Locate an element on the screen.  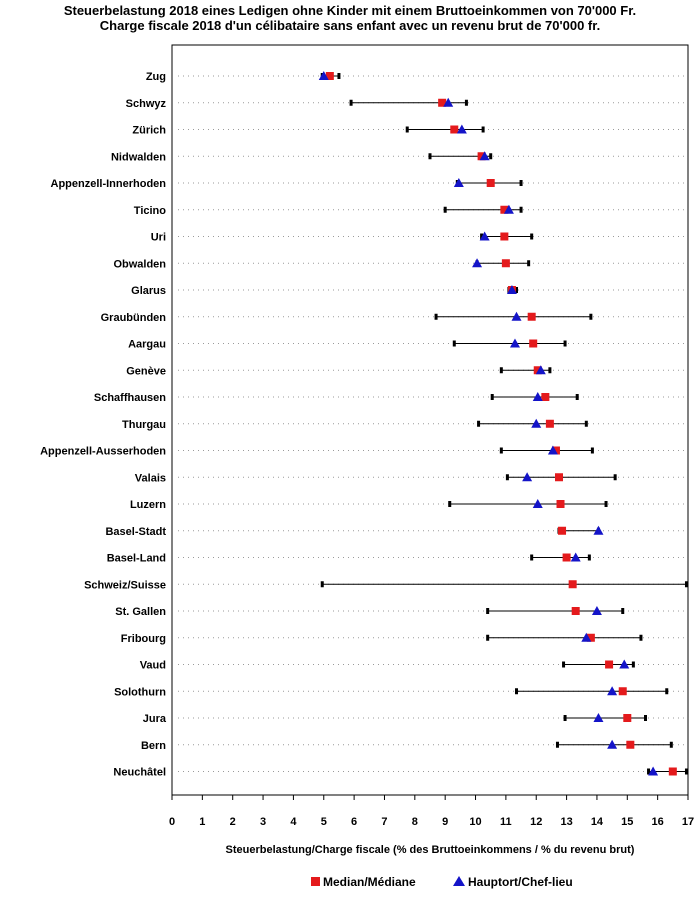
x-tick-label: 12 is located at coordinates (536, 822).